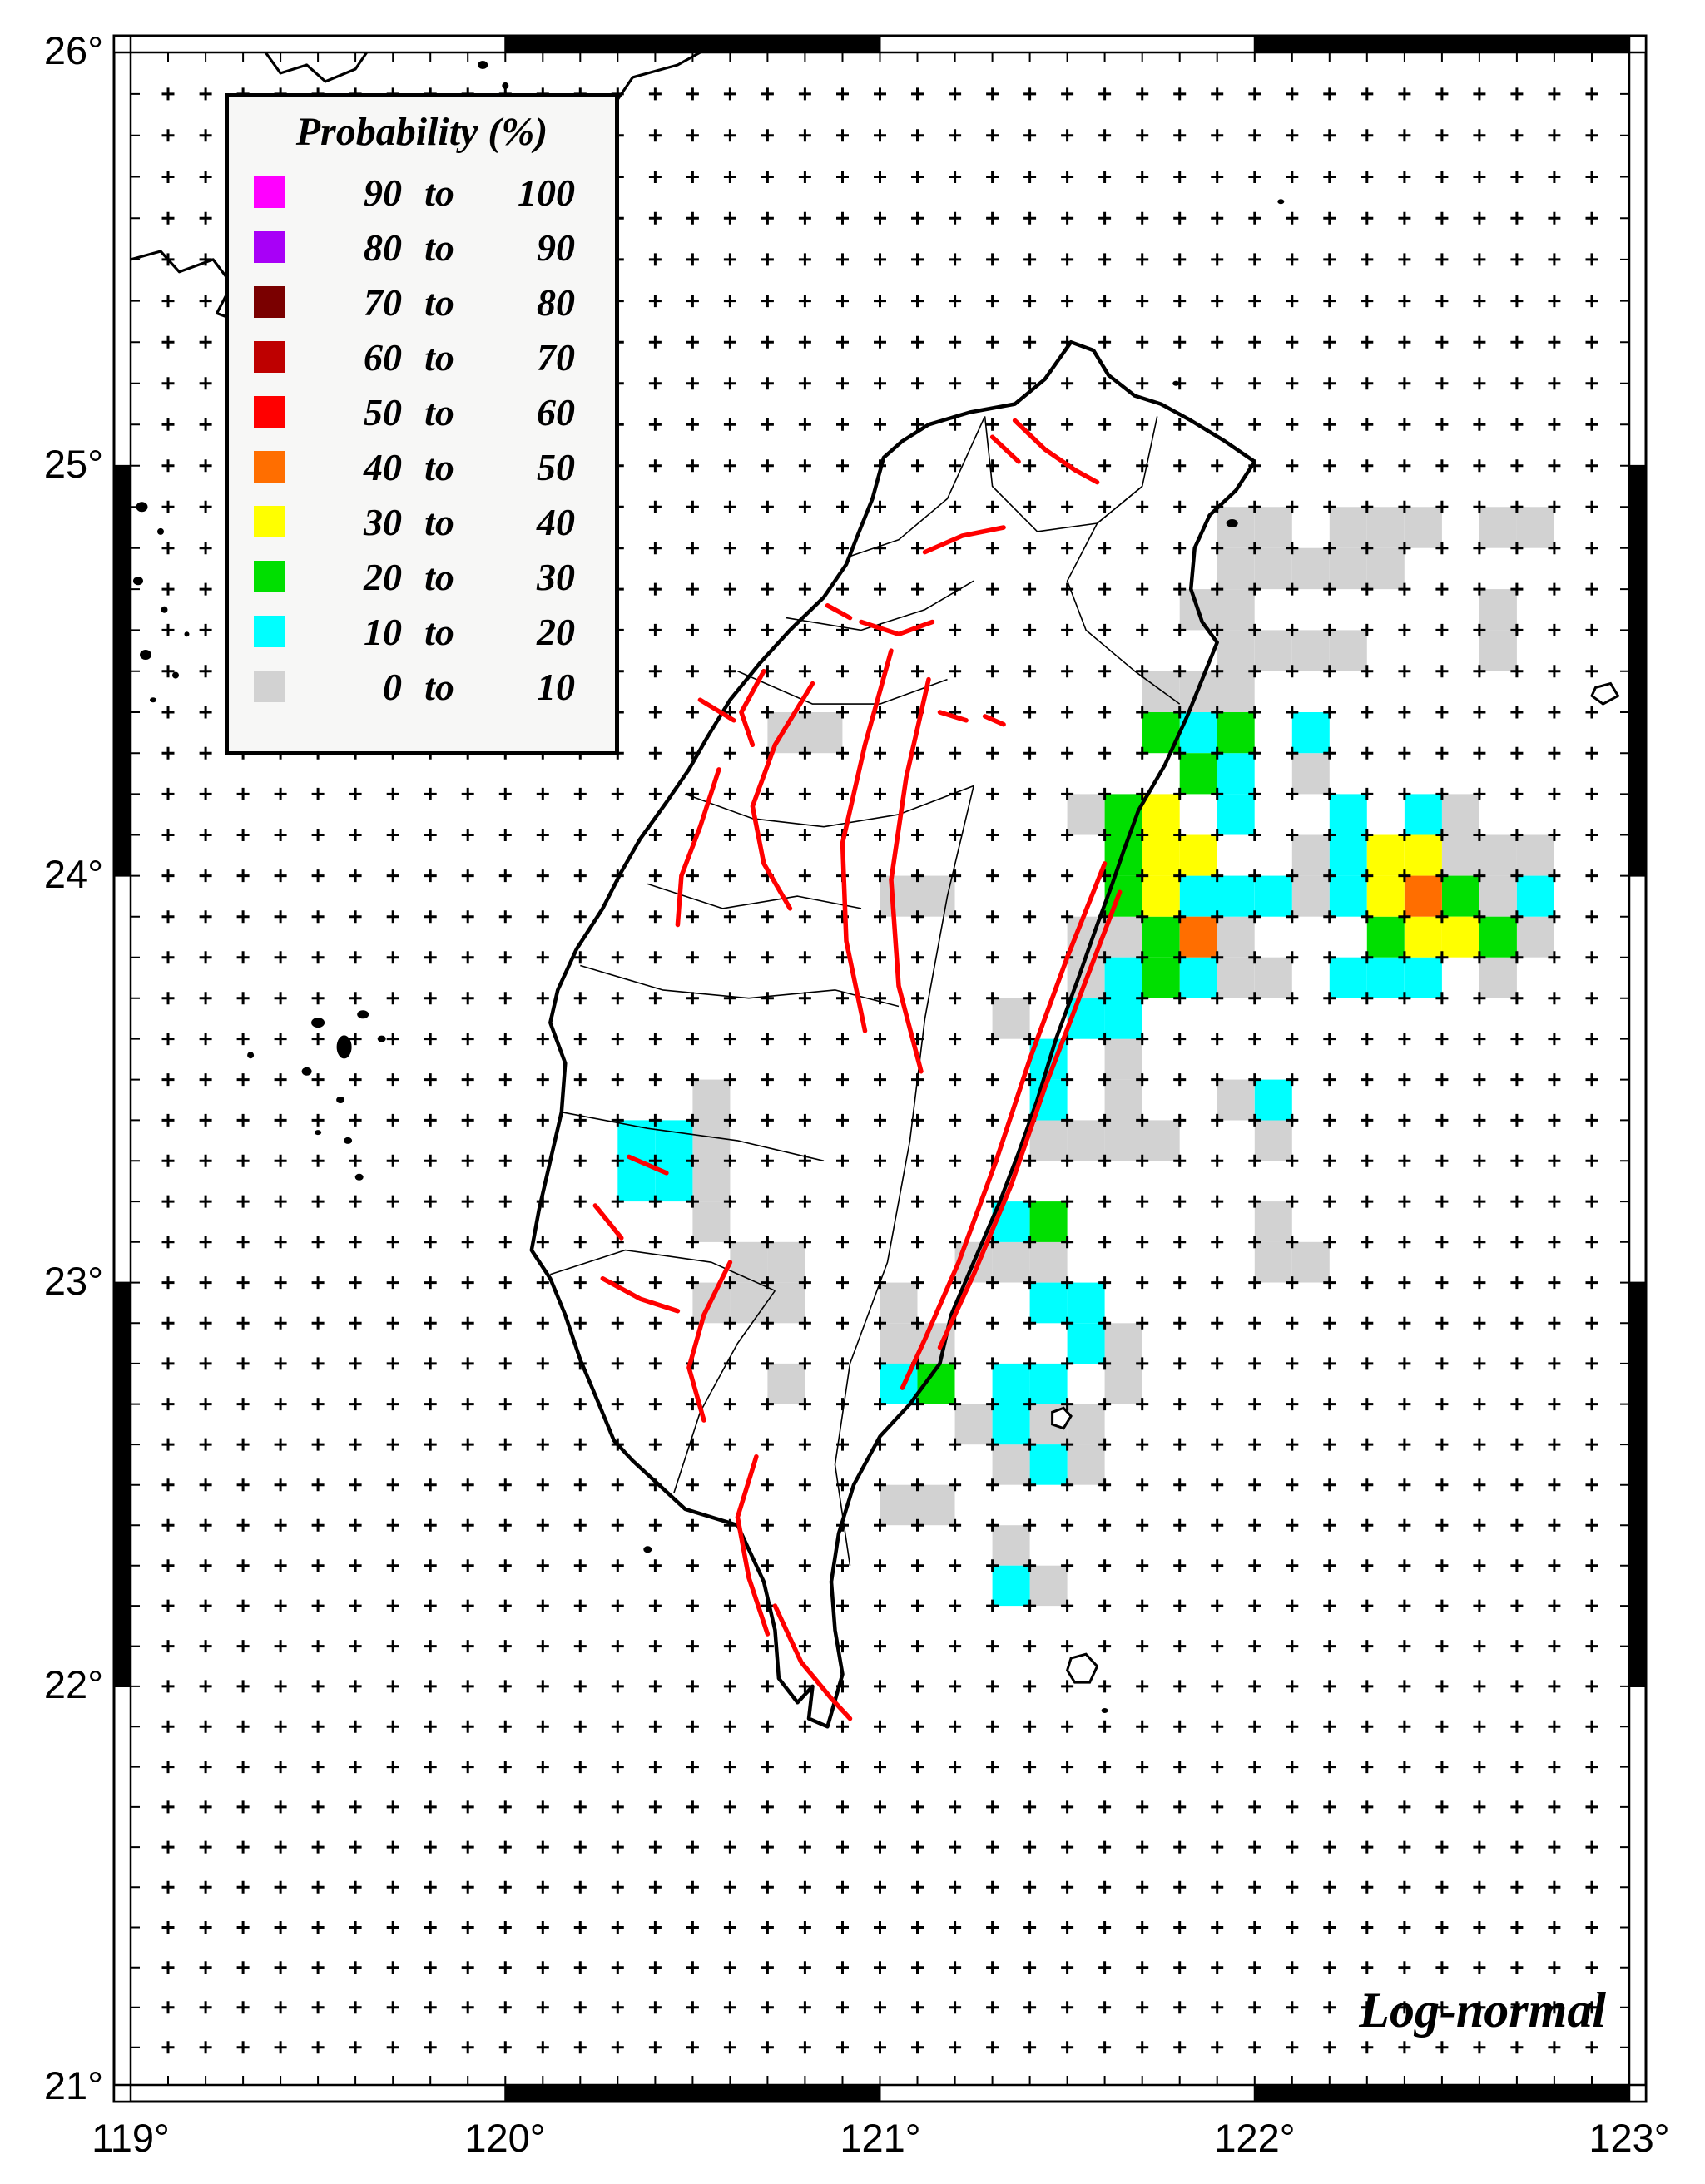 This screenshot has width=1705, height=2184. I want to click on legend-range-from: 70, so click(383, 302).